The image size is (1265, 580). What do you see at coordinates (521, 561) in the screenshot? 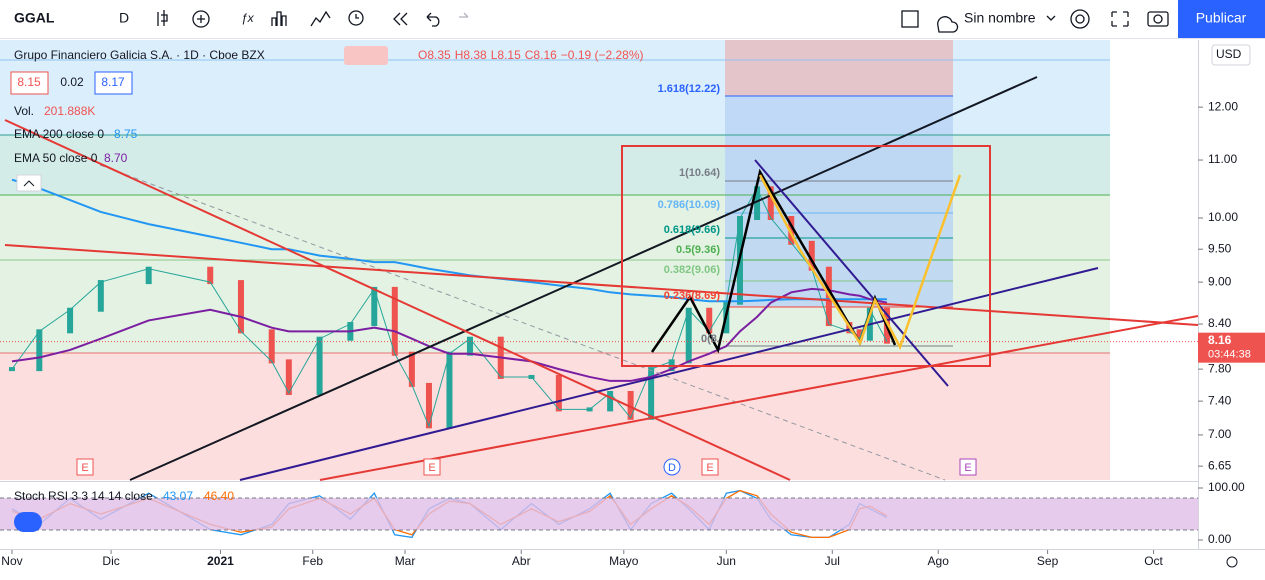
I see `x-tick-label: Abr` at bounding box center [521, 561].